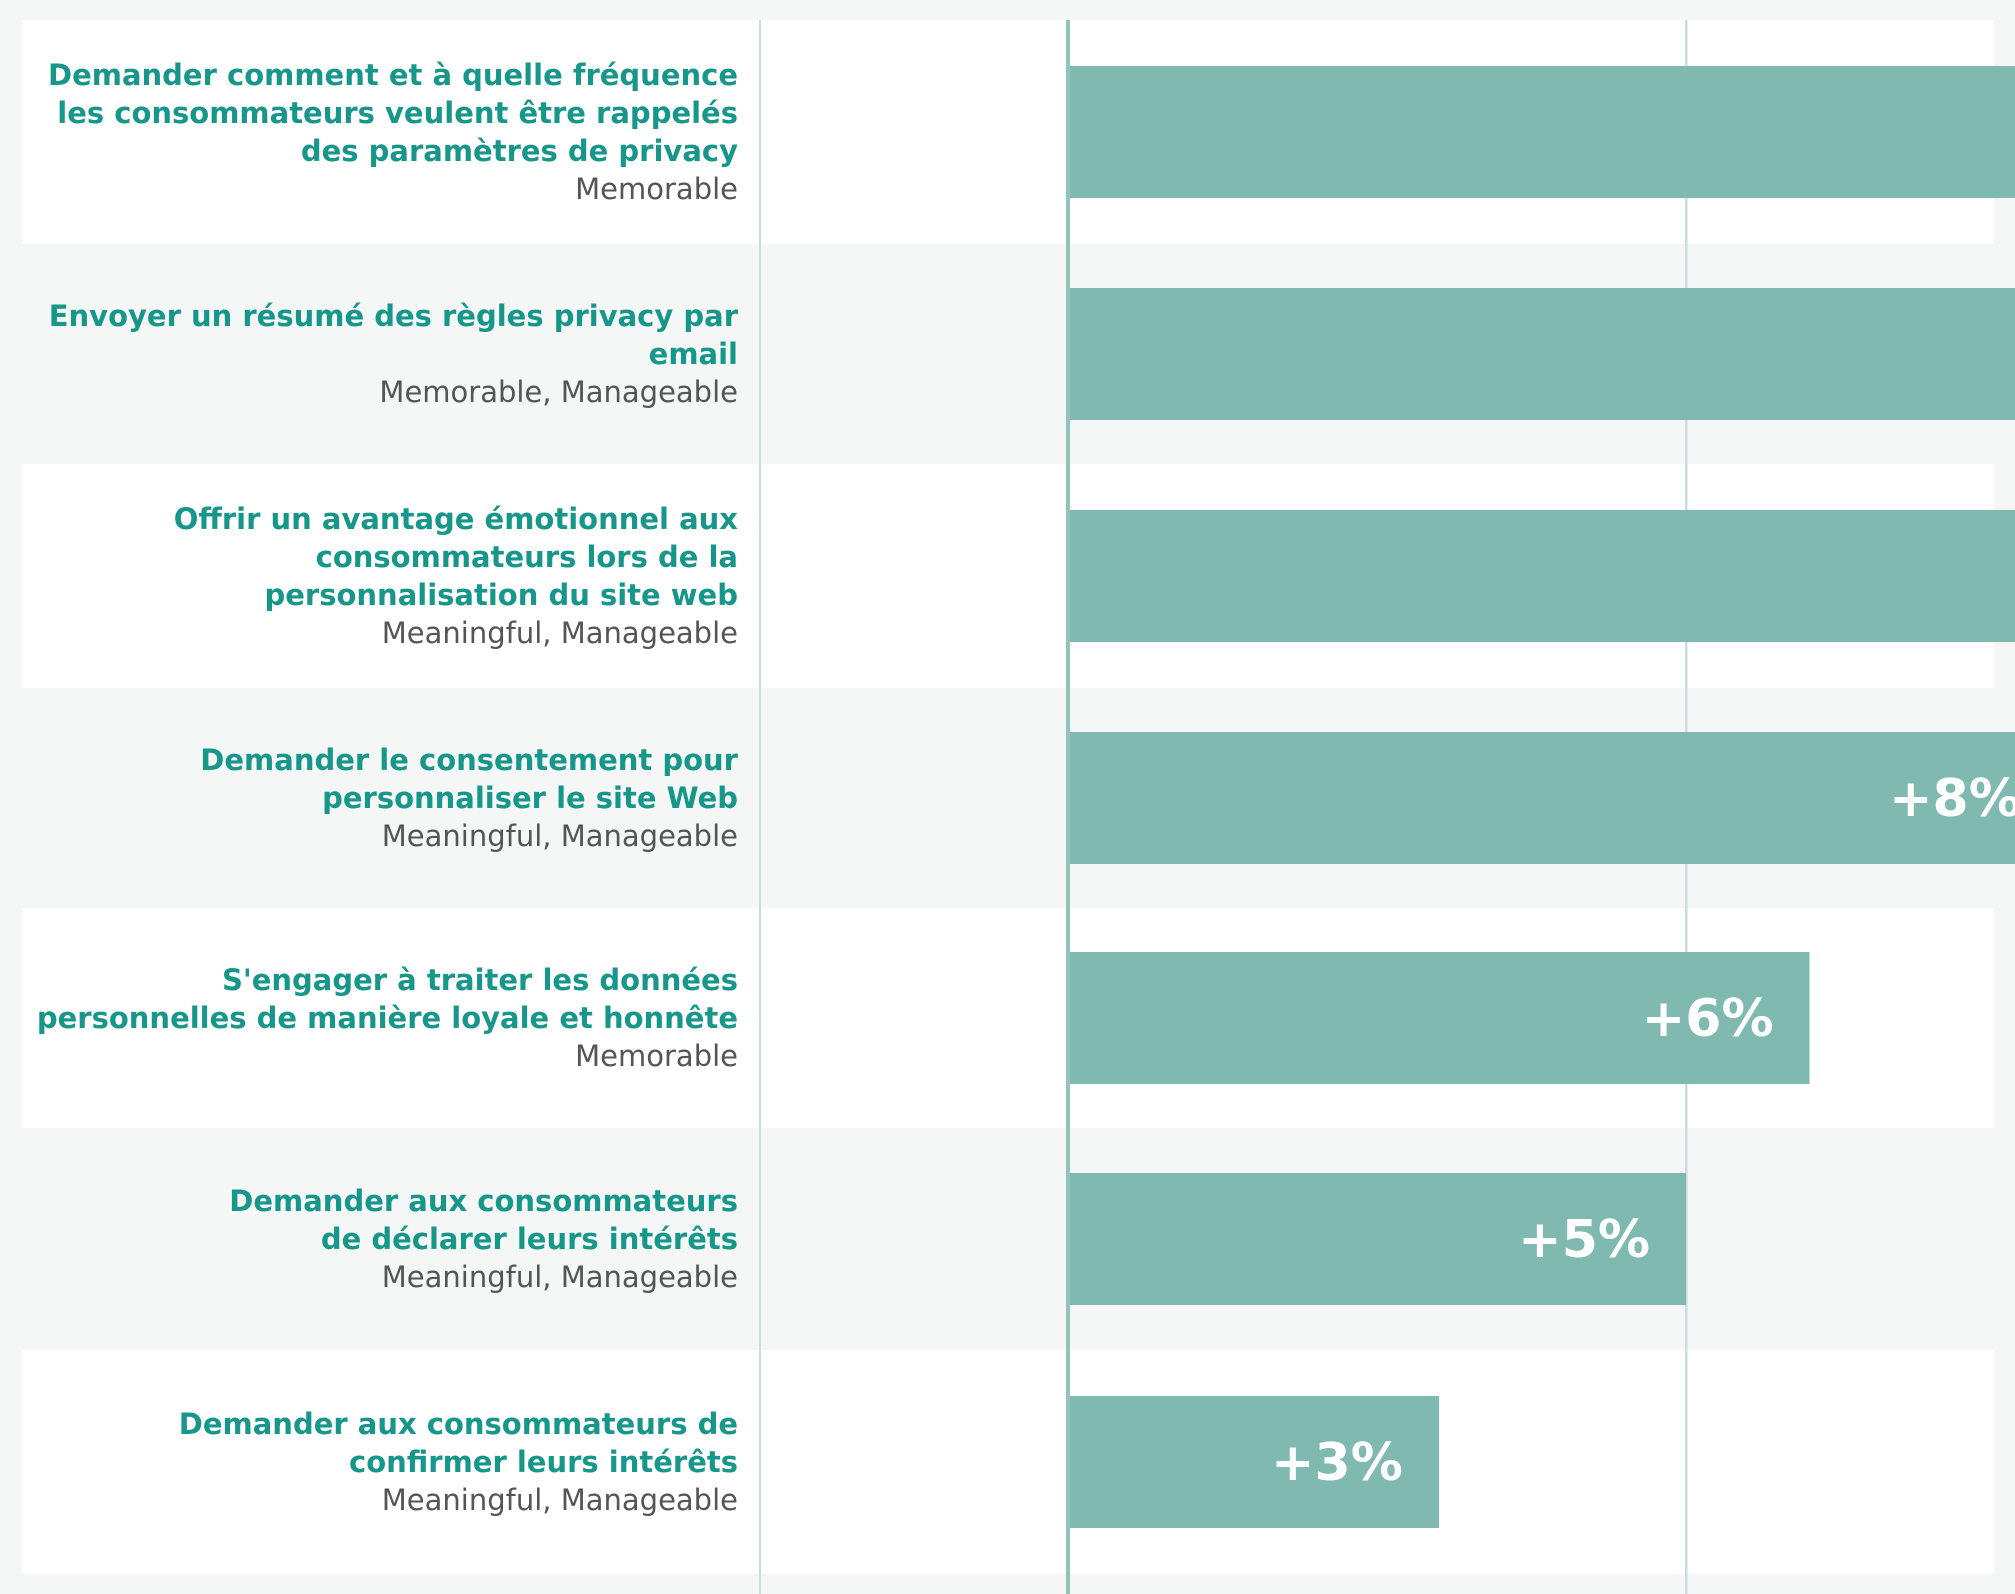  I want to click on category-sublabel: Memorable, Manageable, so click(558, 392).